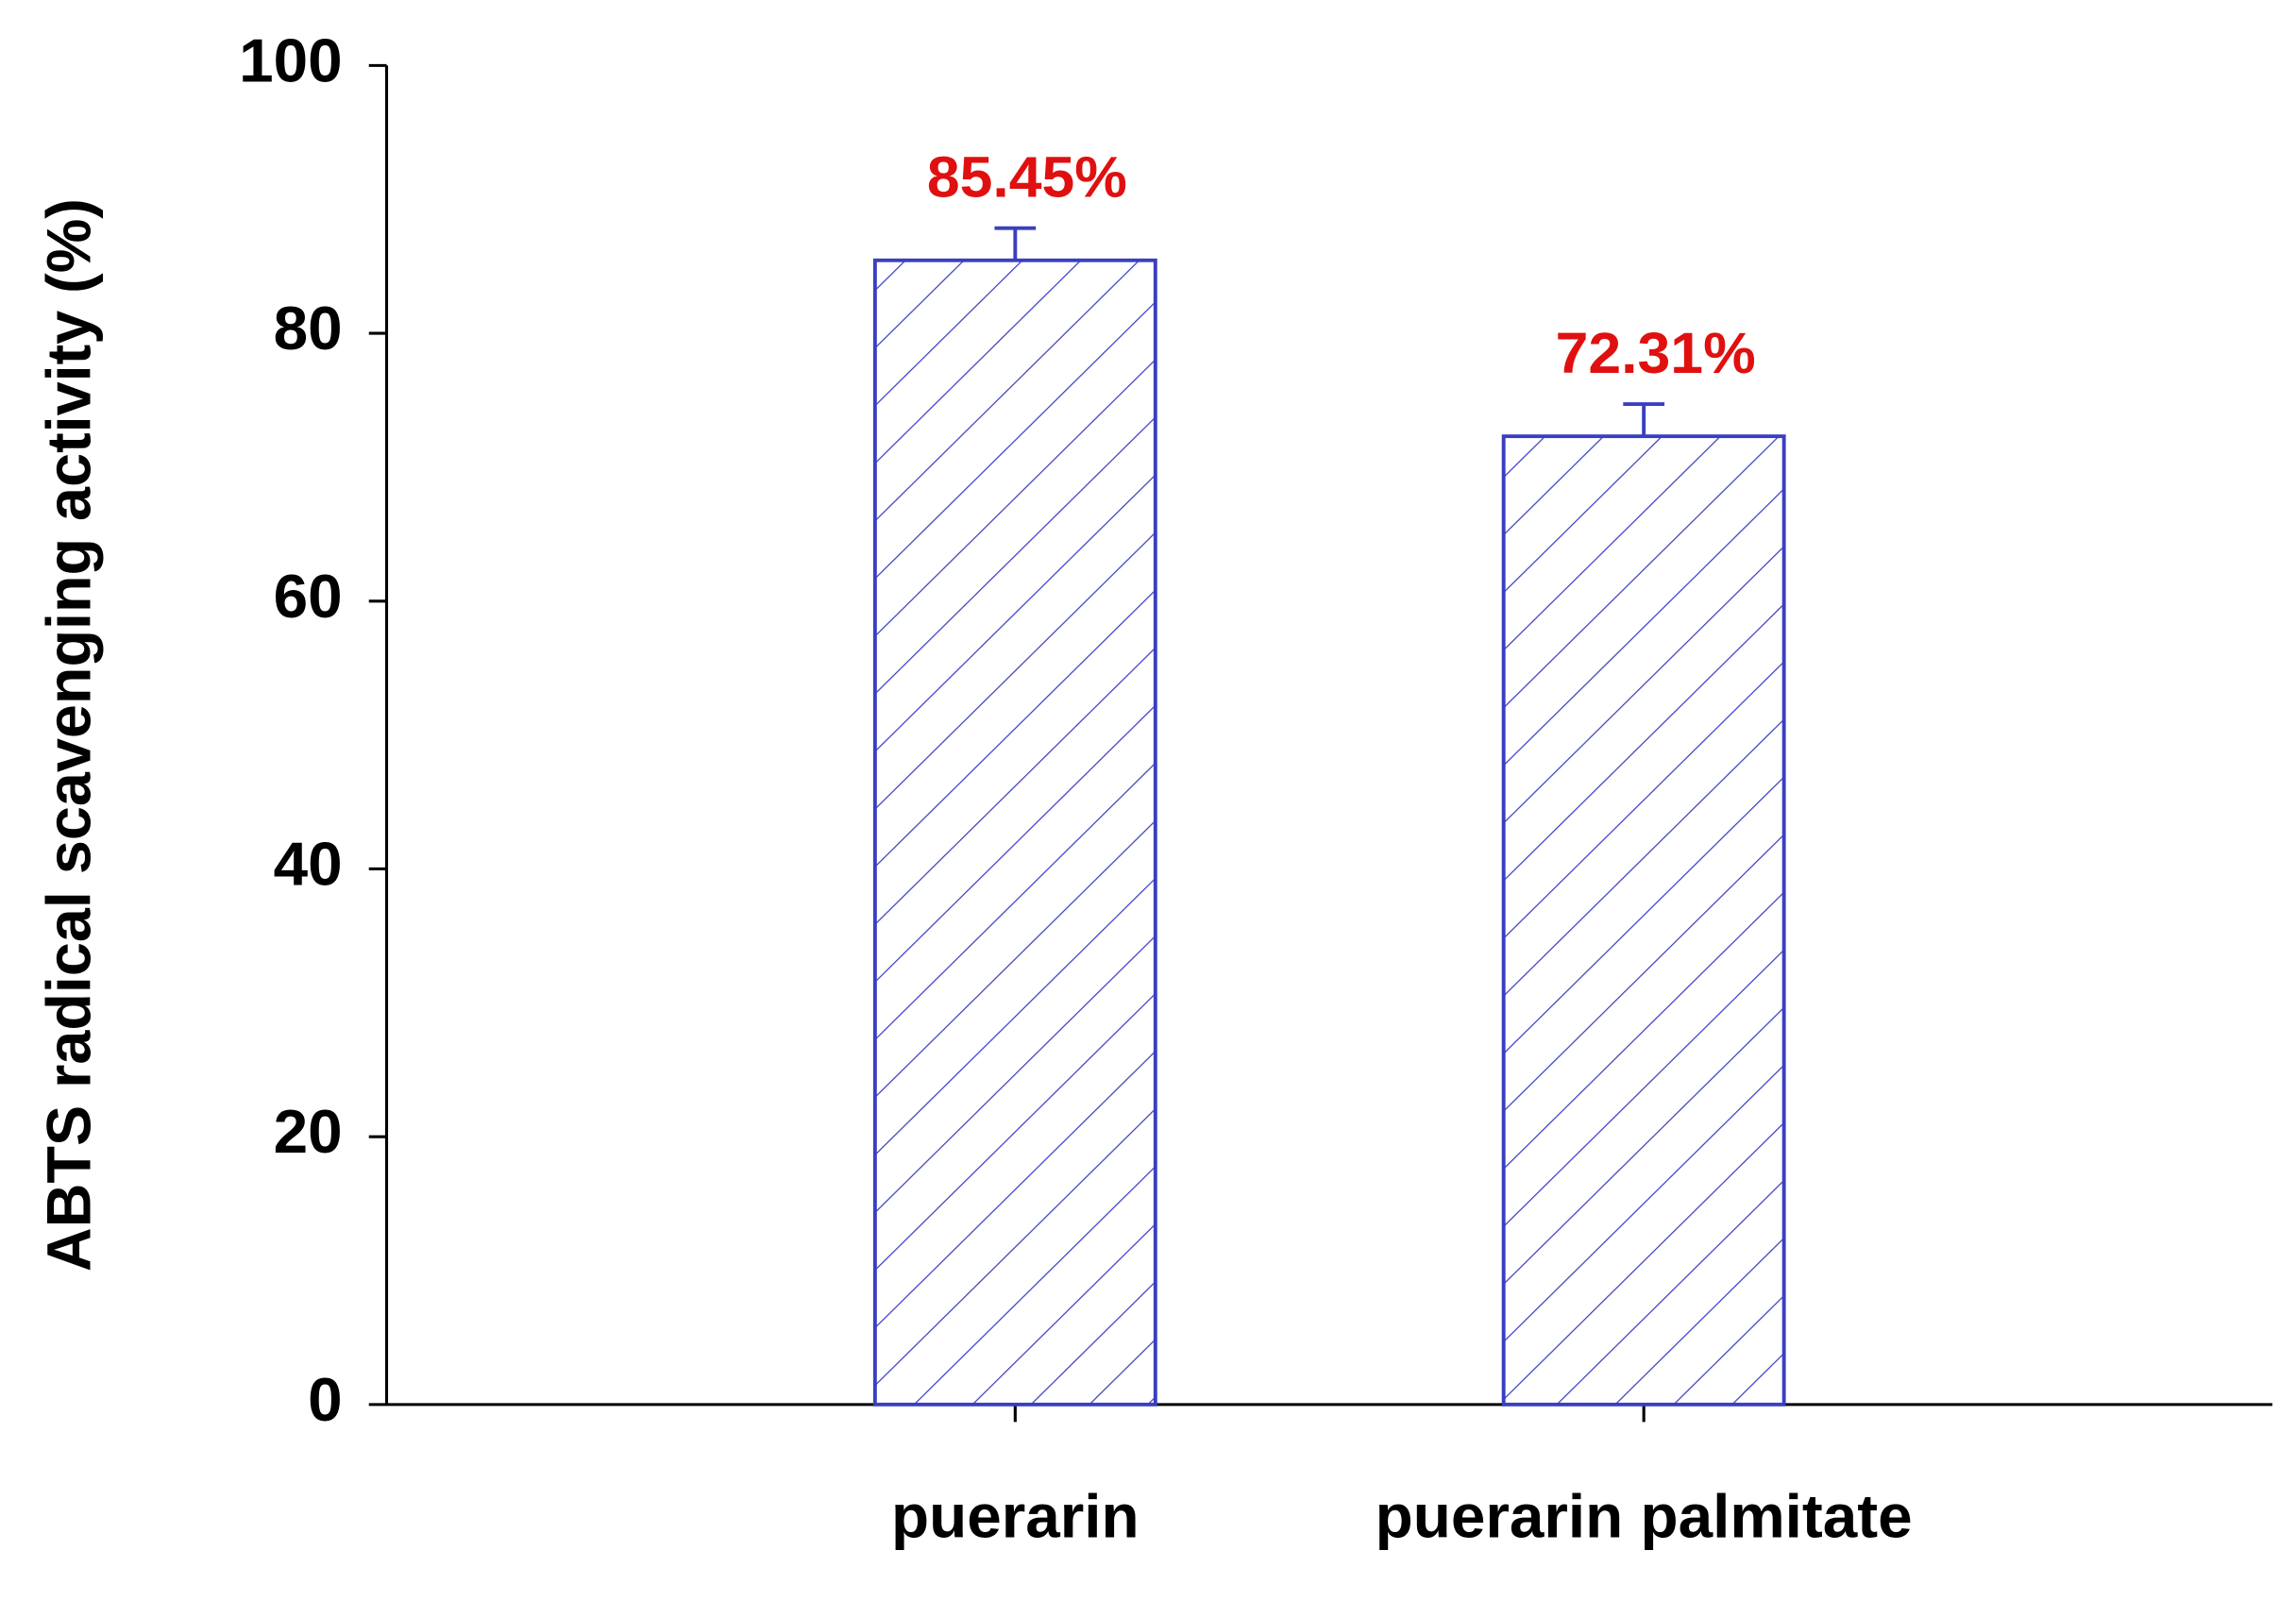 This screenshot has width=2296, height=1601. What do you see at coordinates (1015, 1516) in the screenshot?
I see `x-tick-label: puerarin` at bounding box center [1015, 1516].